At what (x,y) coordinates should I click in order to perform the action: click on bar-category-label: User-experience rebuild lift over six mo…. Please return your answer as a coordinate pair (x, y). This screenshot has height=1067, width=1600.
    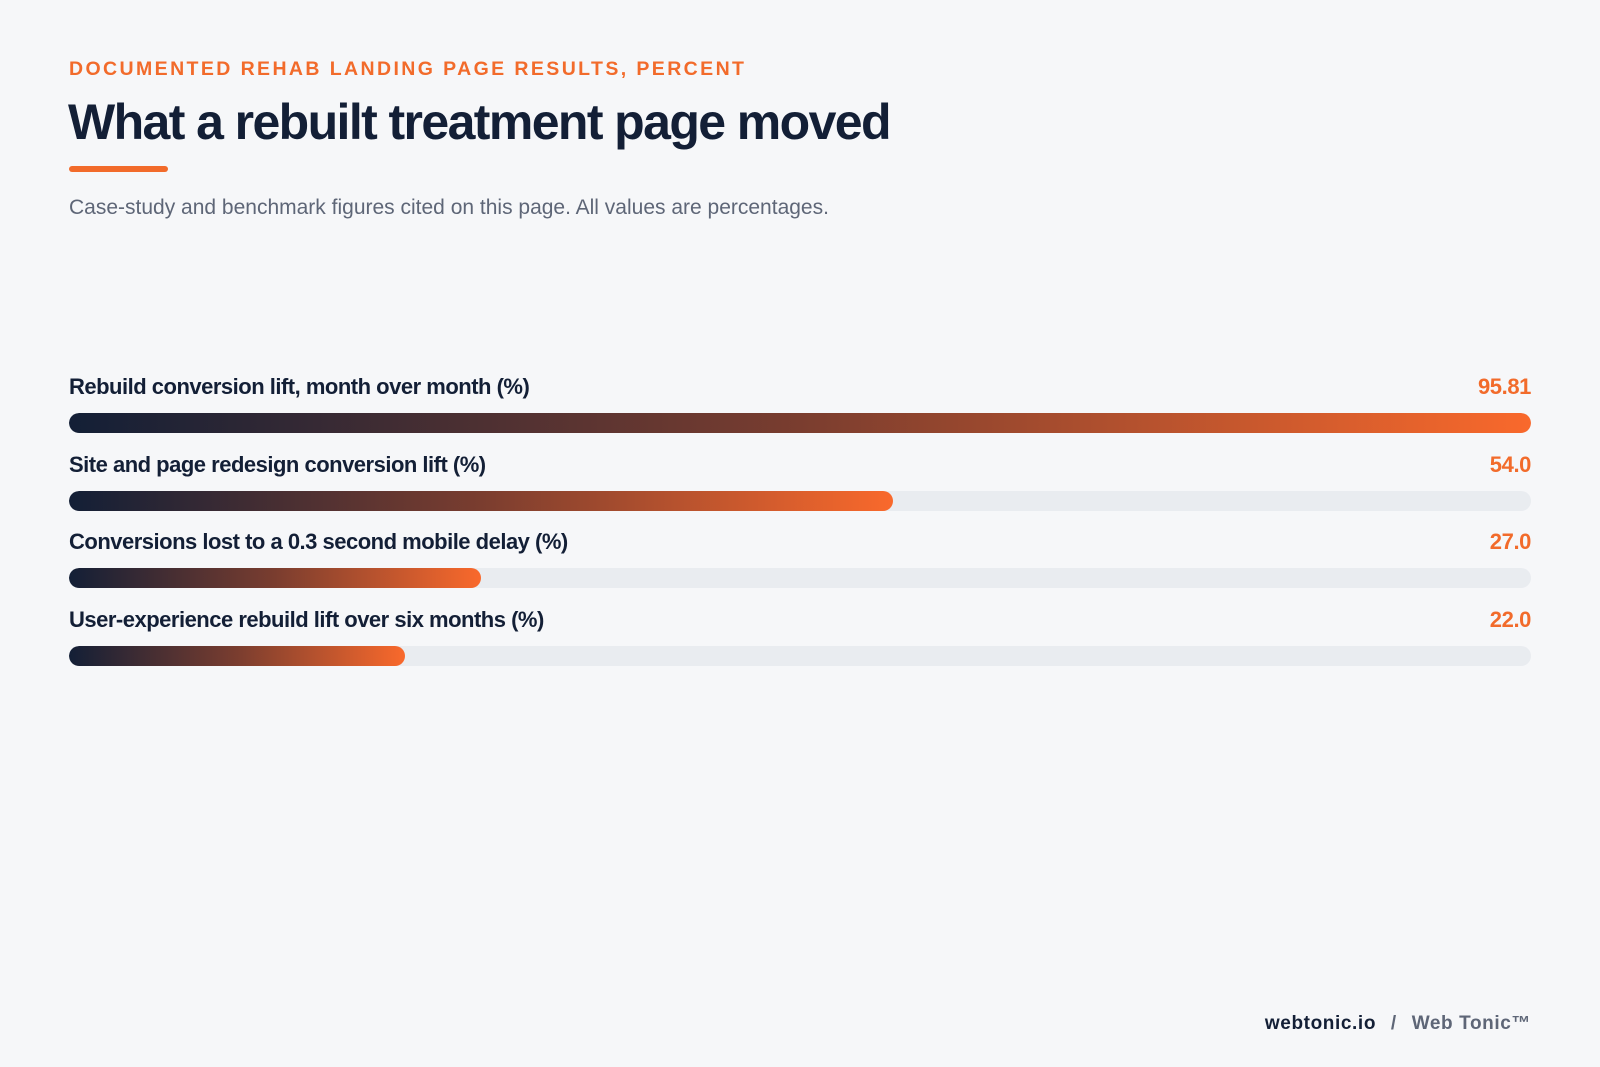
    Looking at the image, I should click on (306, 619).